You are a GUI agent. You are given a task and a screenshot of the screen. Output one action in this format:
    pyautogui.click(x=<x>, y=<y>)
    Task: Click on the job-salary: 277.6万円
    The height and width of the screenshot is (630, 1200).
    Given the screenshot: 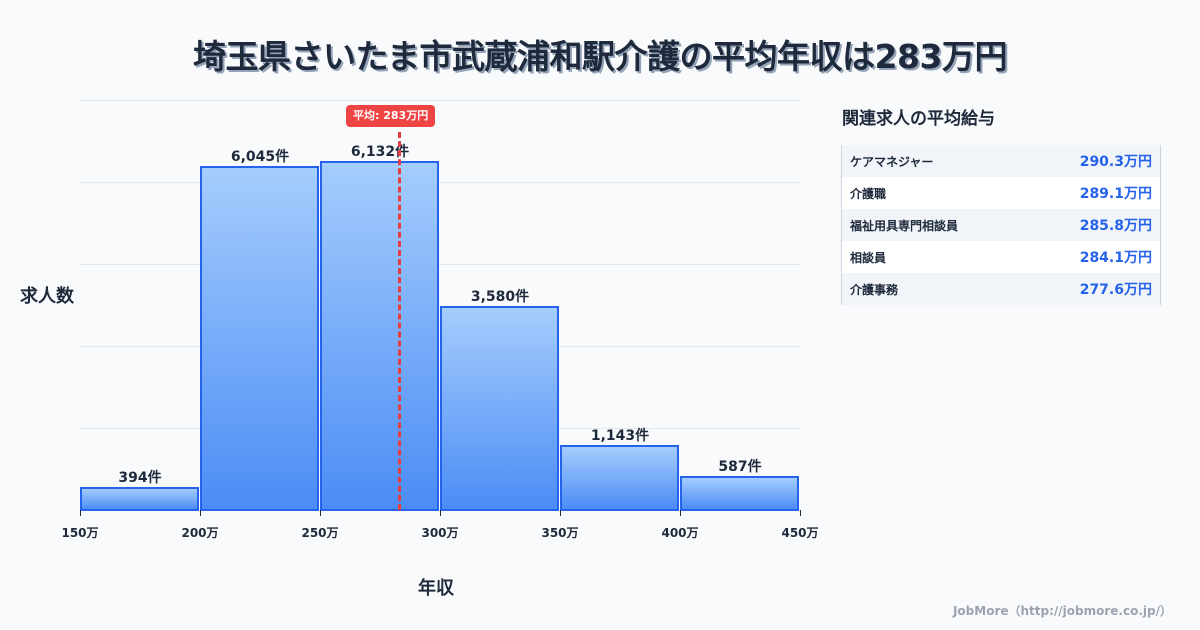 What is the action you would take?
    pyautogui.click(x=1115, y=290)
    